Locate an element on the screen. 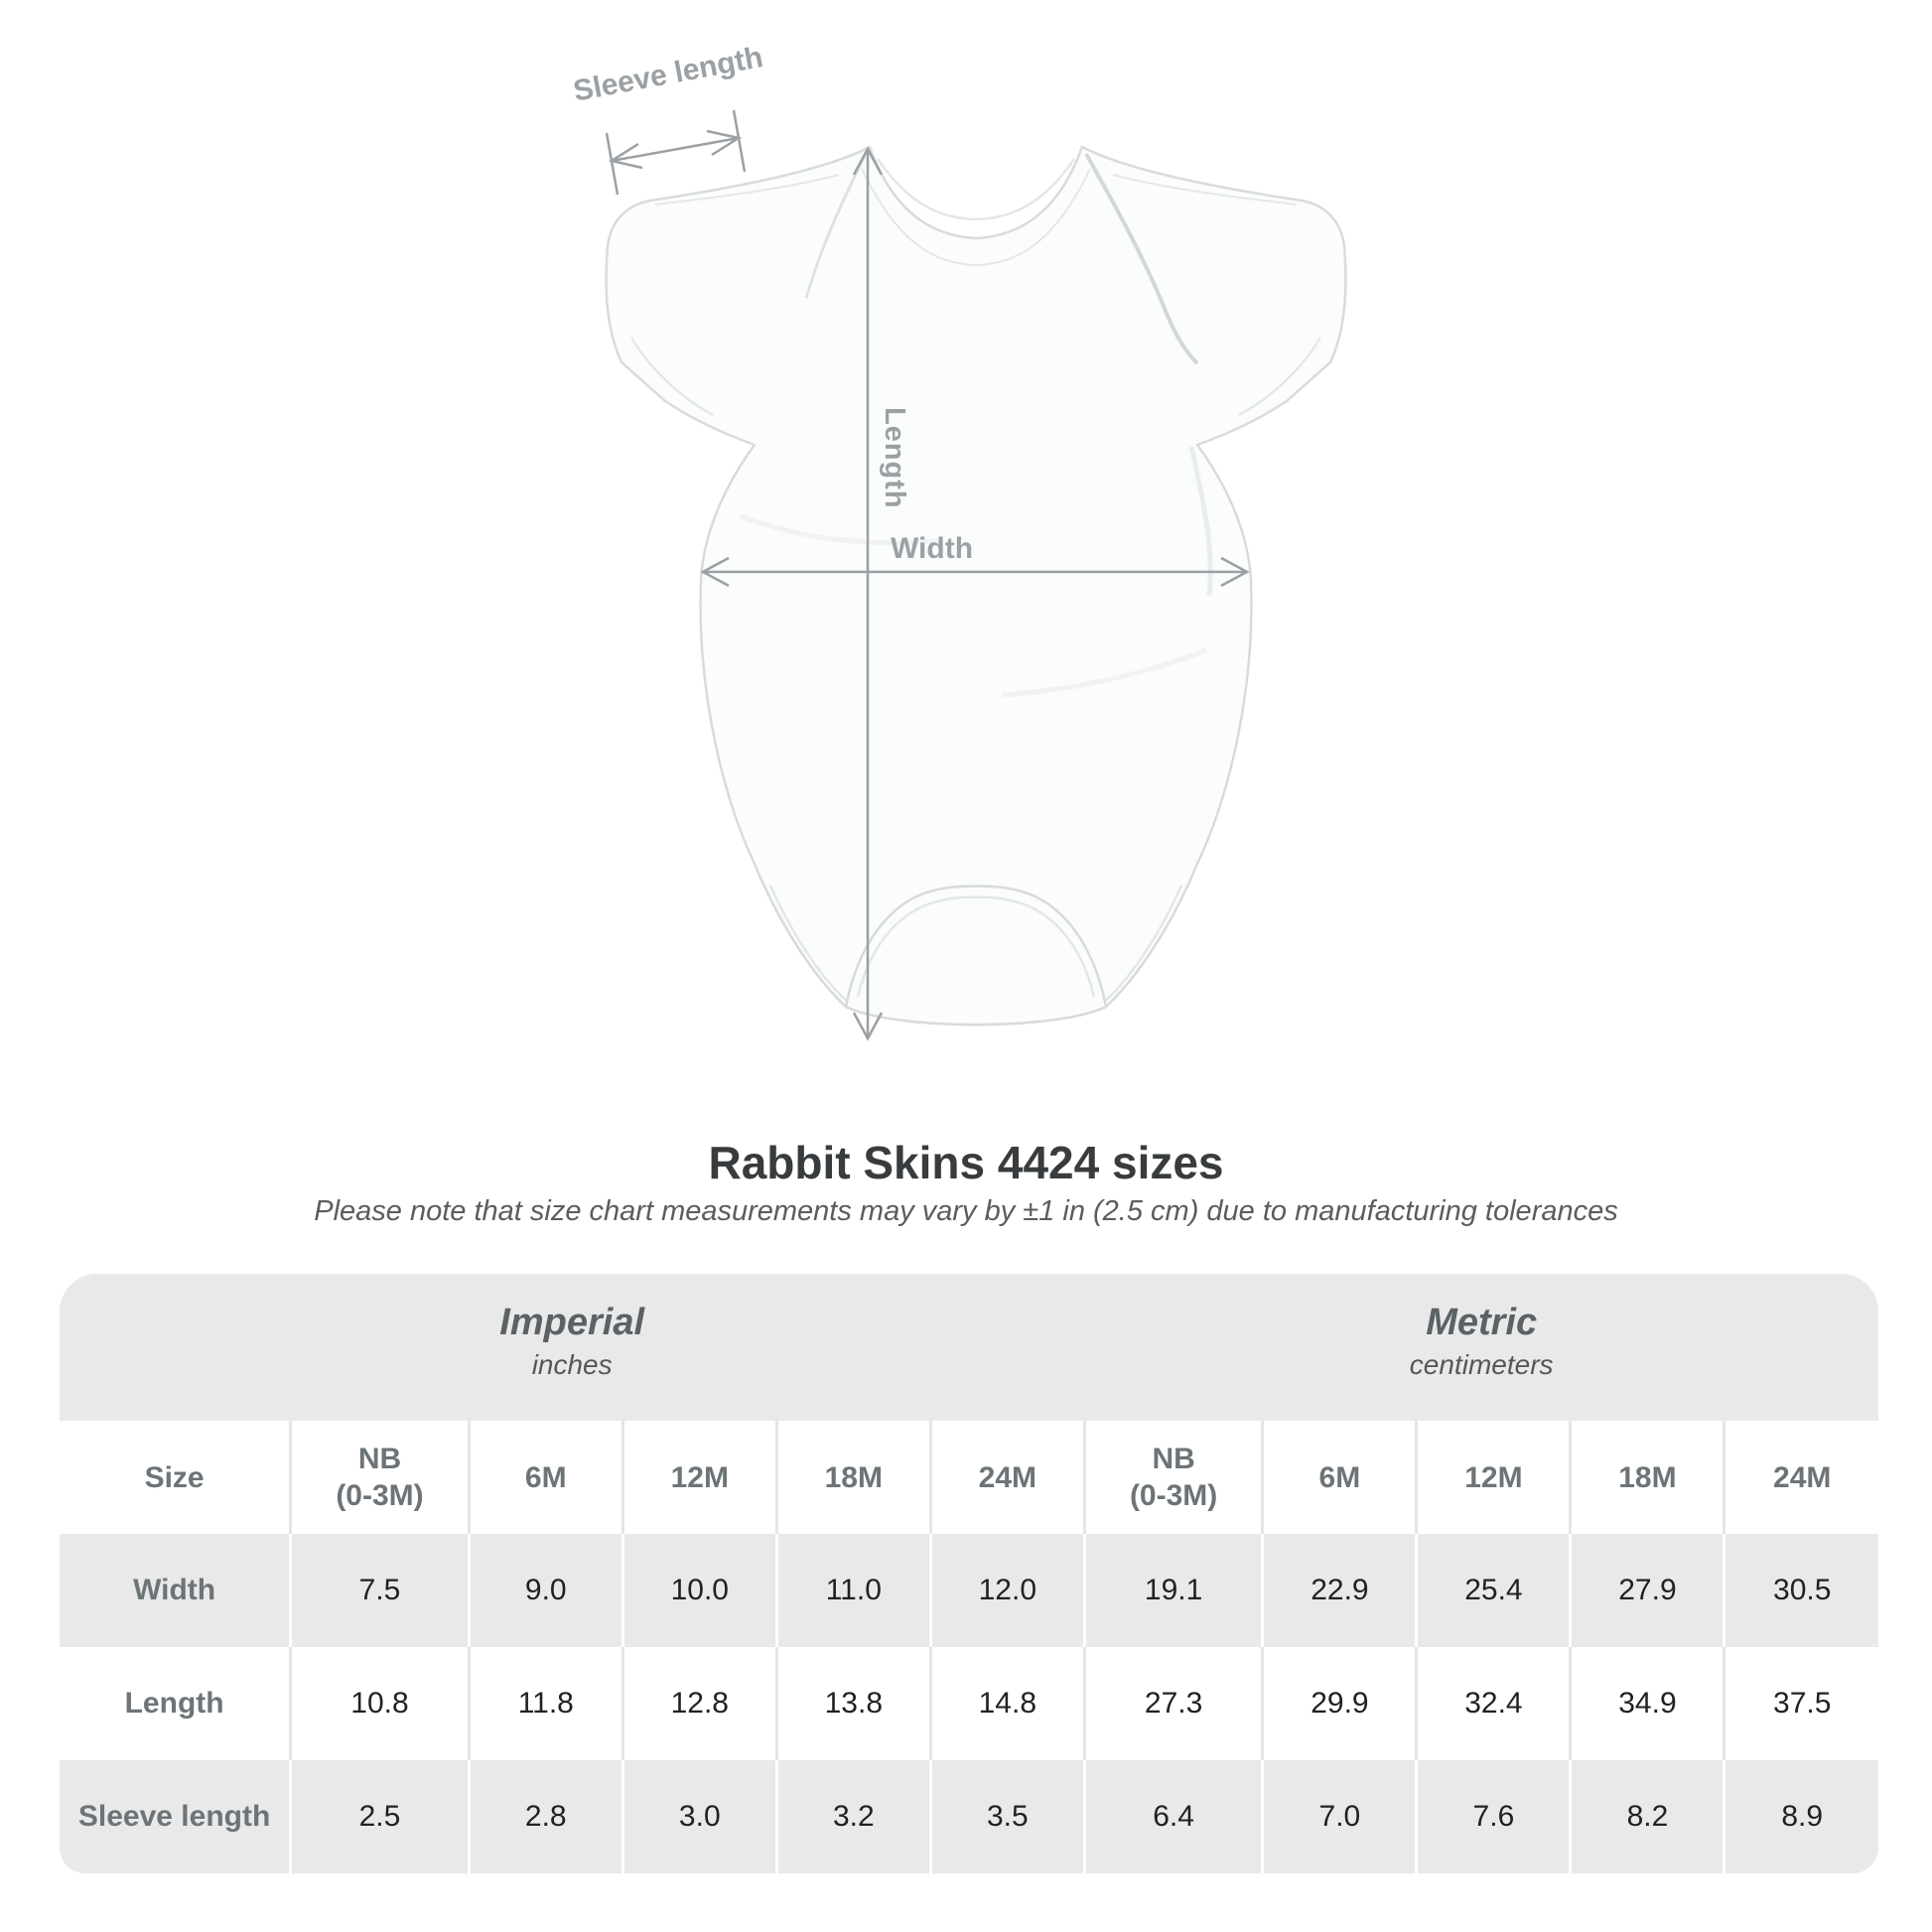 Image resolution: width=1932 pixels, height=1932 pixels. measurement-row-label: Width is located at coordinates (175, 1591).